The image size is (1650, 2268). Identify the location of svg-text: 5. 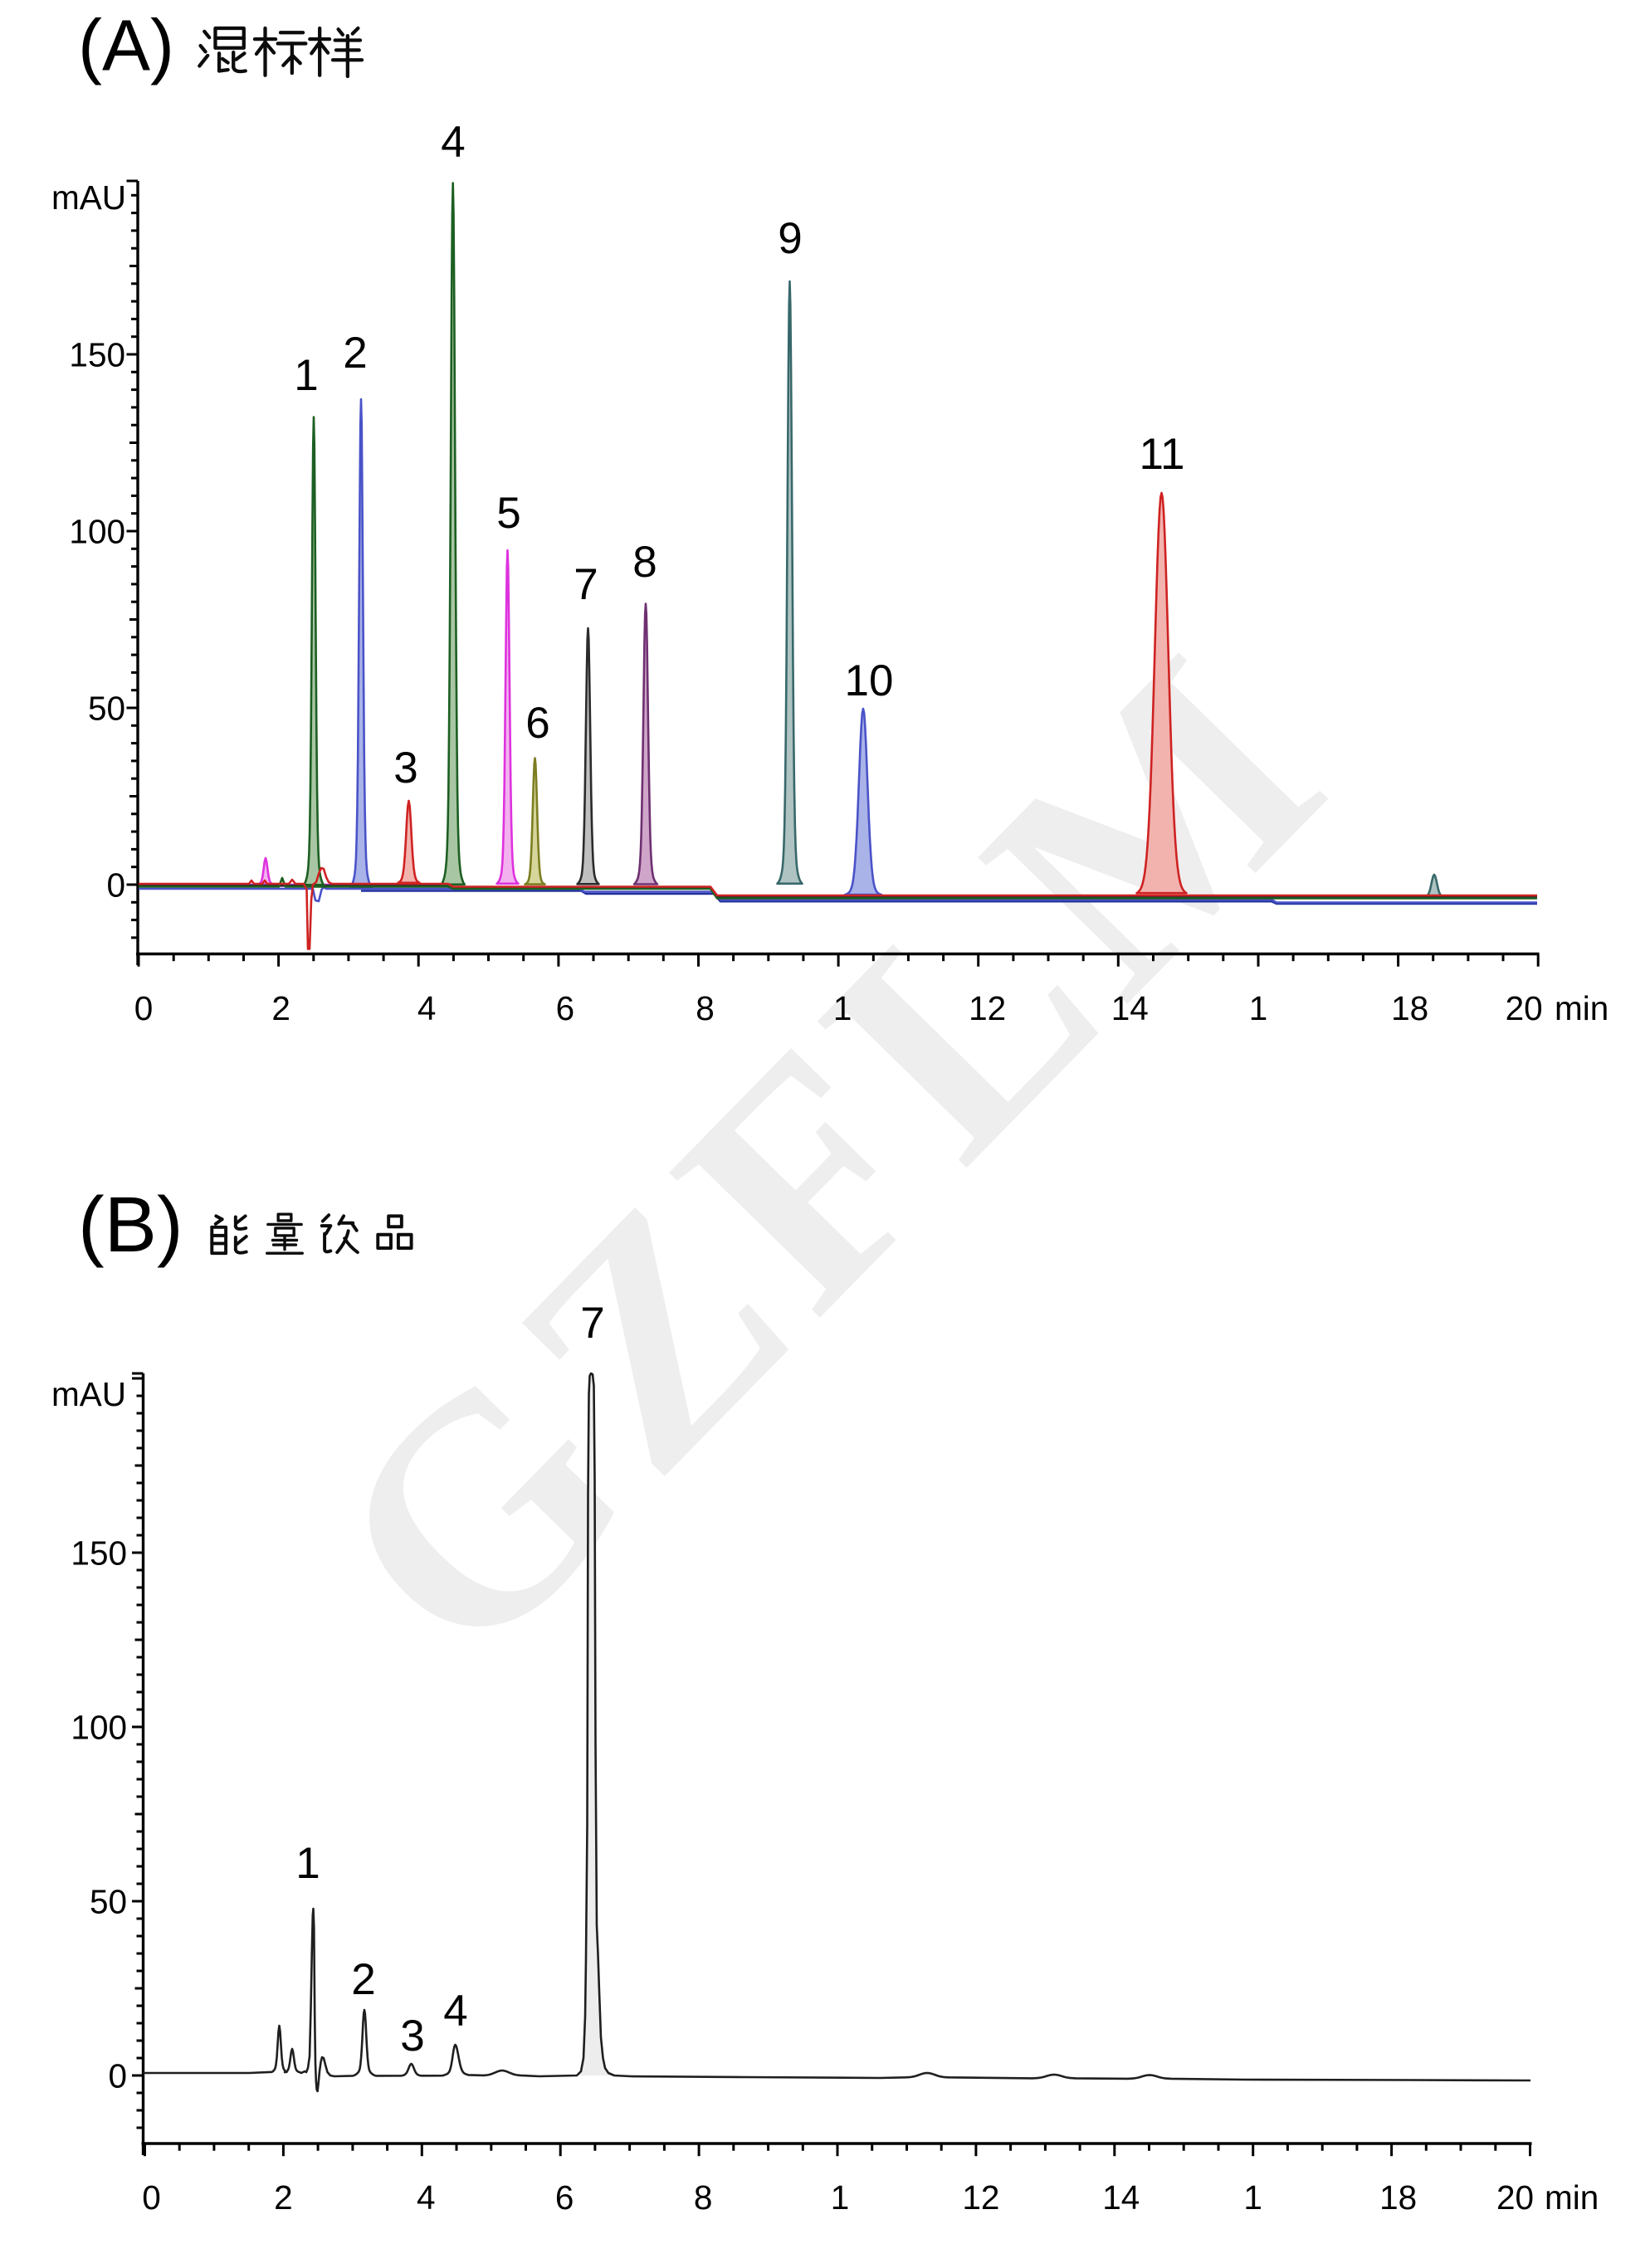
(508, 513).